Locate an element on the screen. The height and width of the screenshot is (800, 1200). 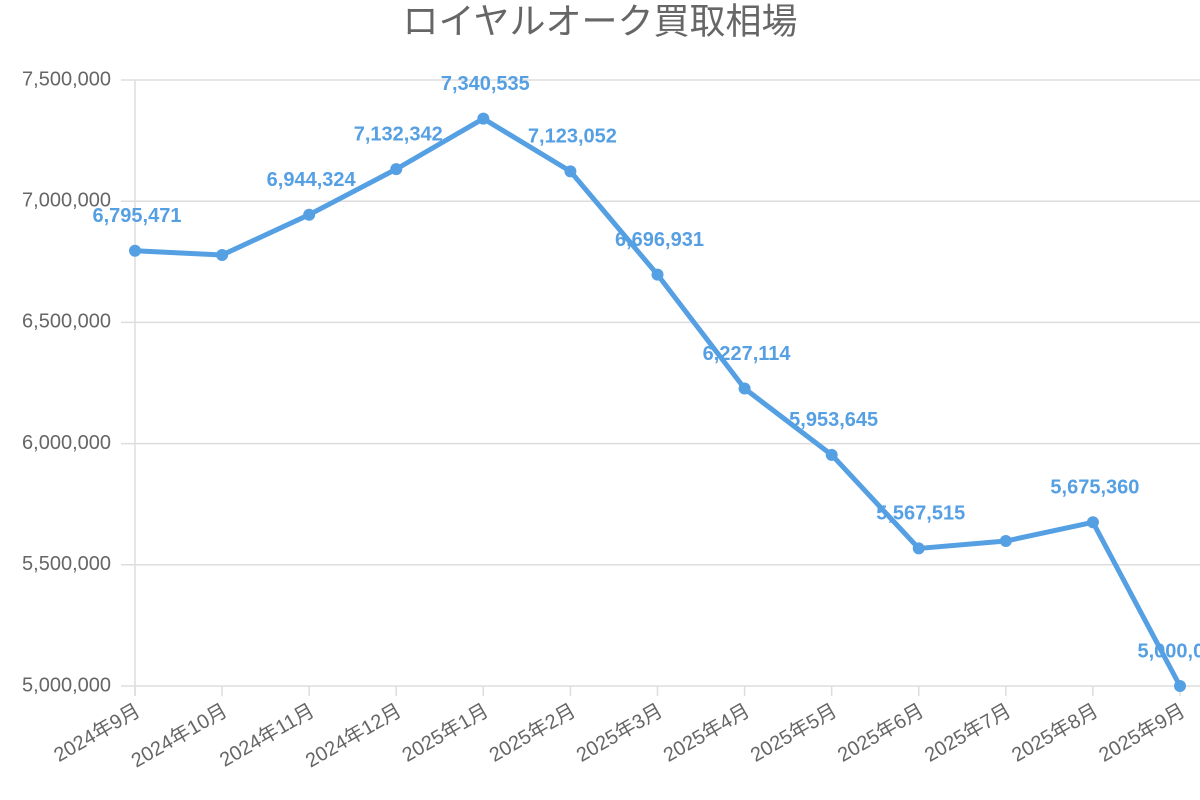
data-label: 6,227,114 is located at coordinates (747, 354).